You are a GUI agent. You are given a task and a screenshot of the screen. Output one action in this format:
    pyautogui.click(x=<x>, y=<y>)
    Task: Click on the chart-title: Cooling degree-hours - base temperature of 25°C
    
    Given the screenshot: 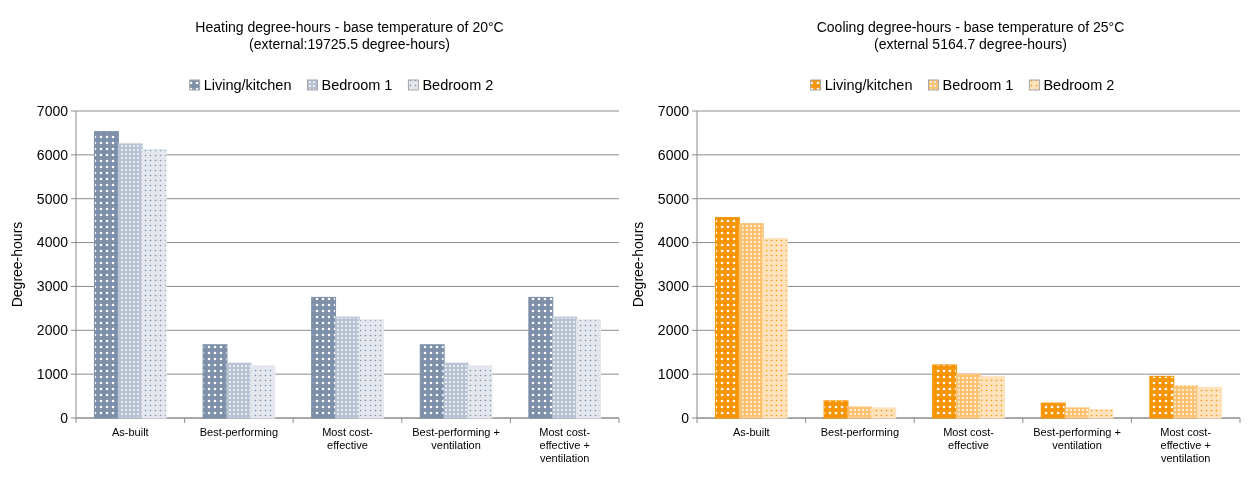 What is the action you would take?
    pyautogui.click(x=970, y=27)
    